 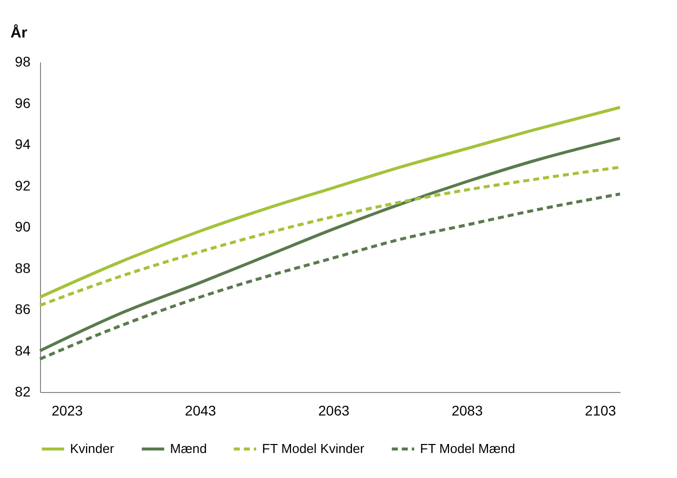 I want to click on legend-label: FT Model Mænd, so click(x=468, y=448).